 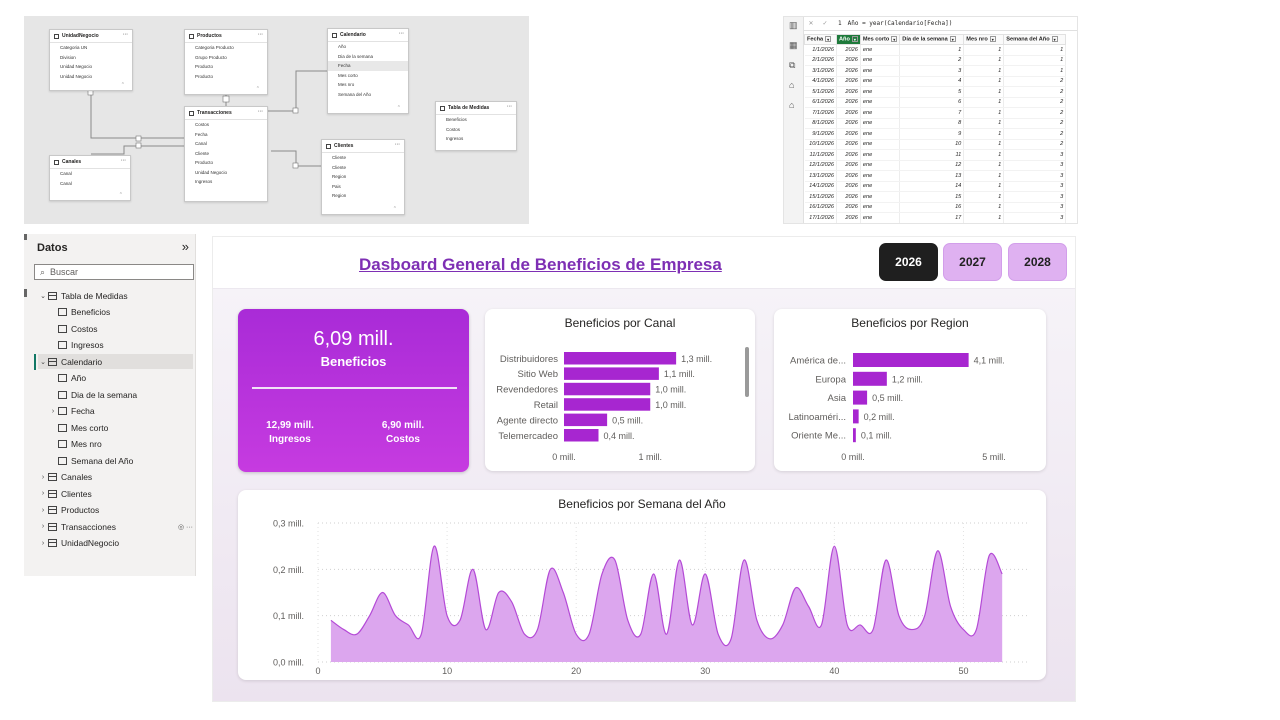 I want to click on column-header: Año ▾, so click(x=848, y=39).